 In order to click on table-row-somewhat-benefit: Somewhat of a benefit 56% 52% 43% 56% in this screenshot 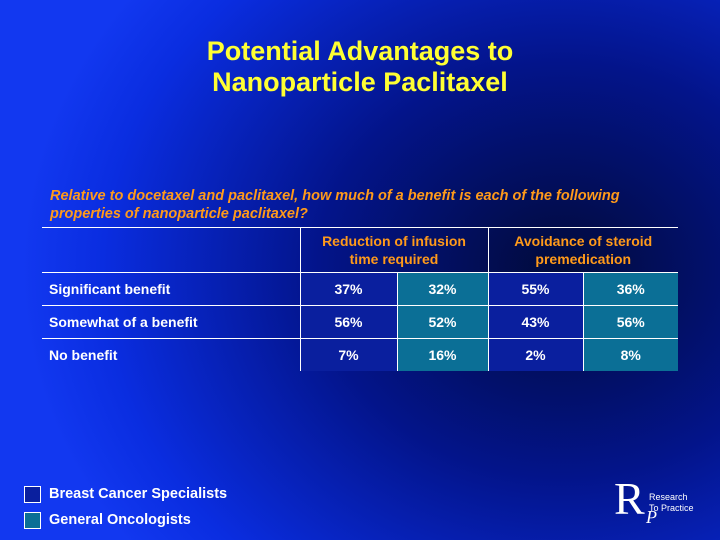, I will do `click(360, 322)`.